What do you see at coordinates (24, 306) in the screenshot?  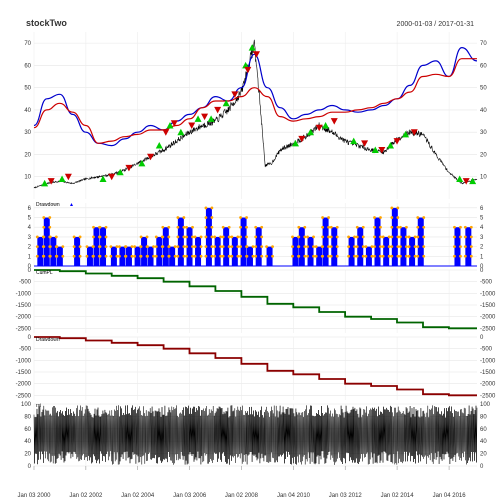 I see `y-tick-label-left-cumpl: -1500` at bounding box center [24, 306].